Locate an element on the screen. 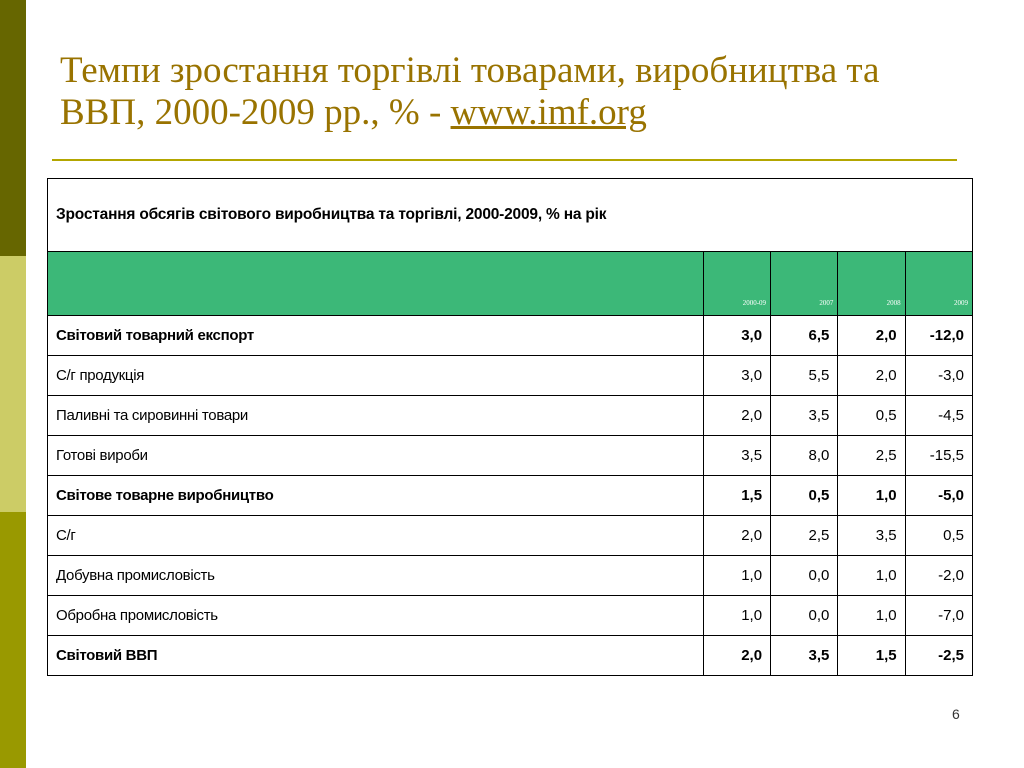 The height and width of the screenshot is (768, 1024). title-divider is located at coordinates (504, 160).